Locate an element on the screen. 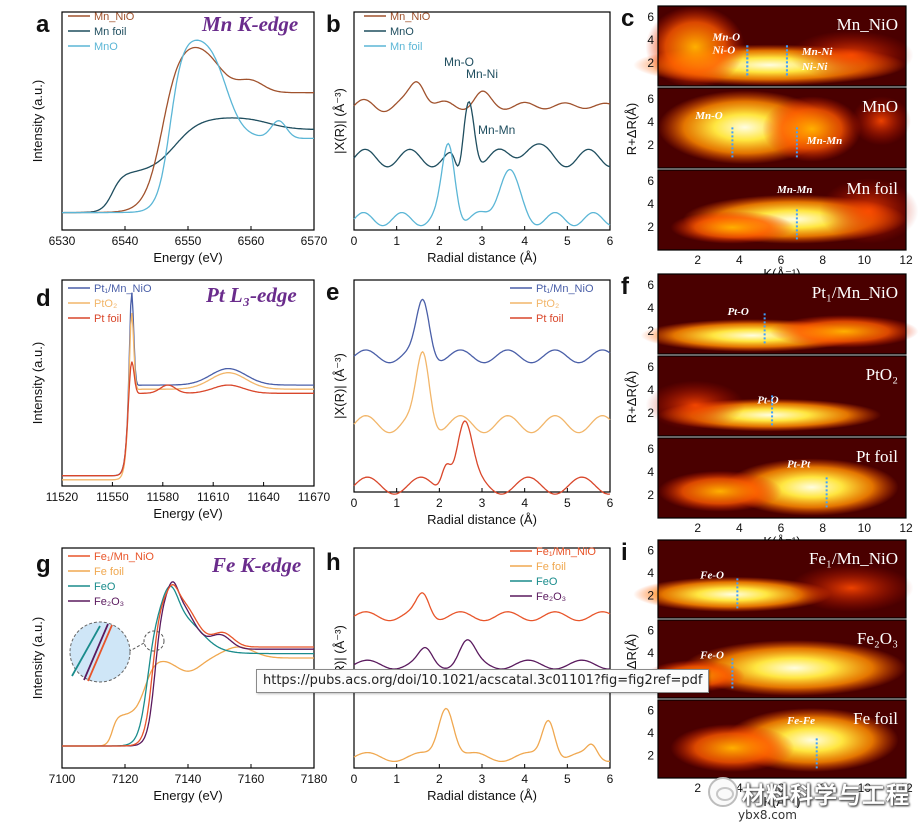  wt-title: Fe₂O₃ is located at coordinates (877, 638).